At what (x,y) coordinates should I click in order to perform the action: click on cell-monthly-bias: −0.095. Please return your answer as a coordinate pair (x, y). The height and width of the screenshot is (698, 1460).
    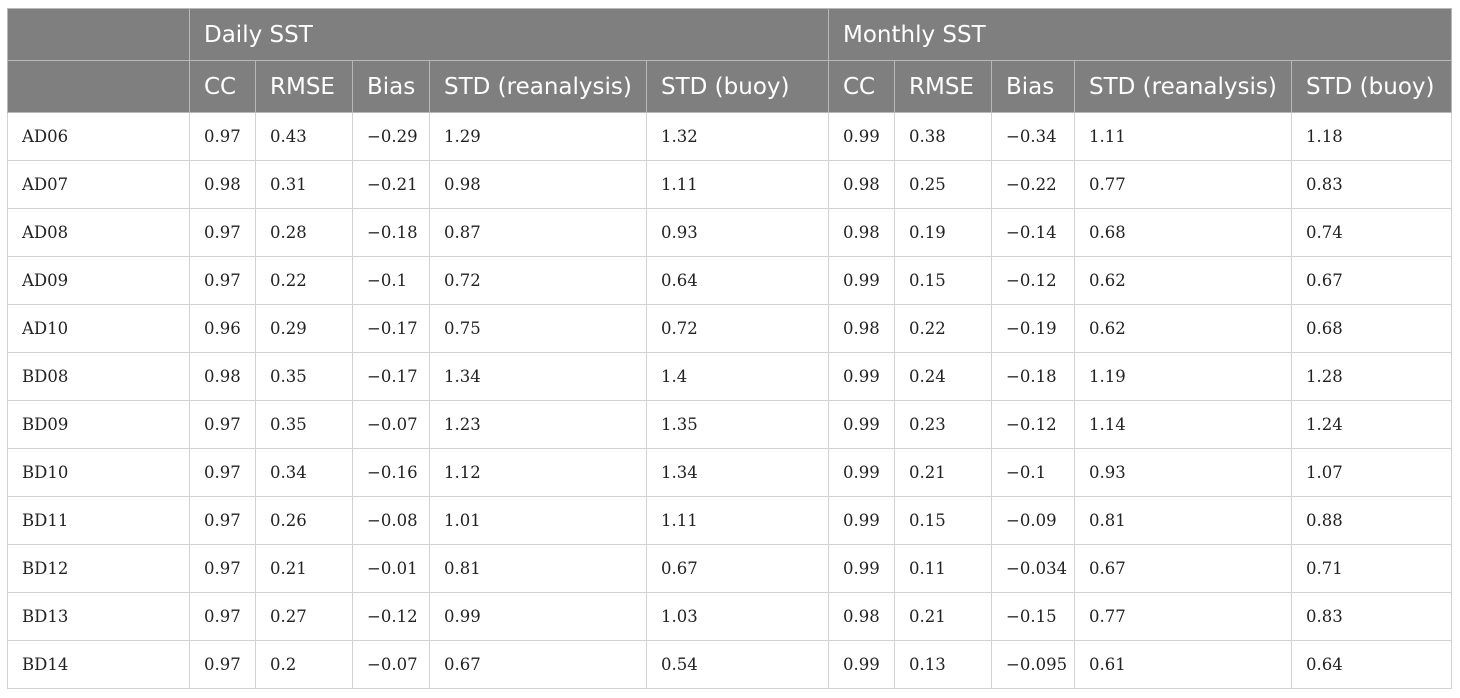
    Looking at the image, I should click on (1033, 664).